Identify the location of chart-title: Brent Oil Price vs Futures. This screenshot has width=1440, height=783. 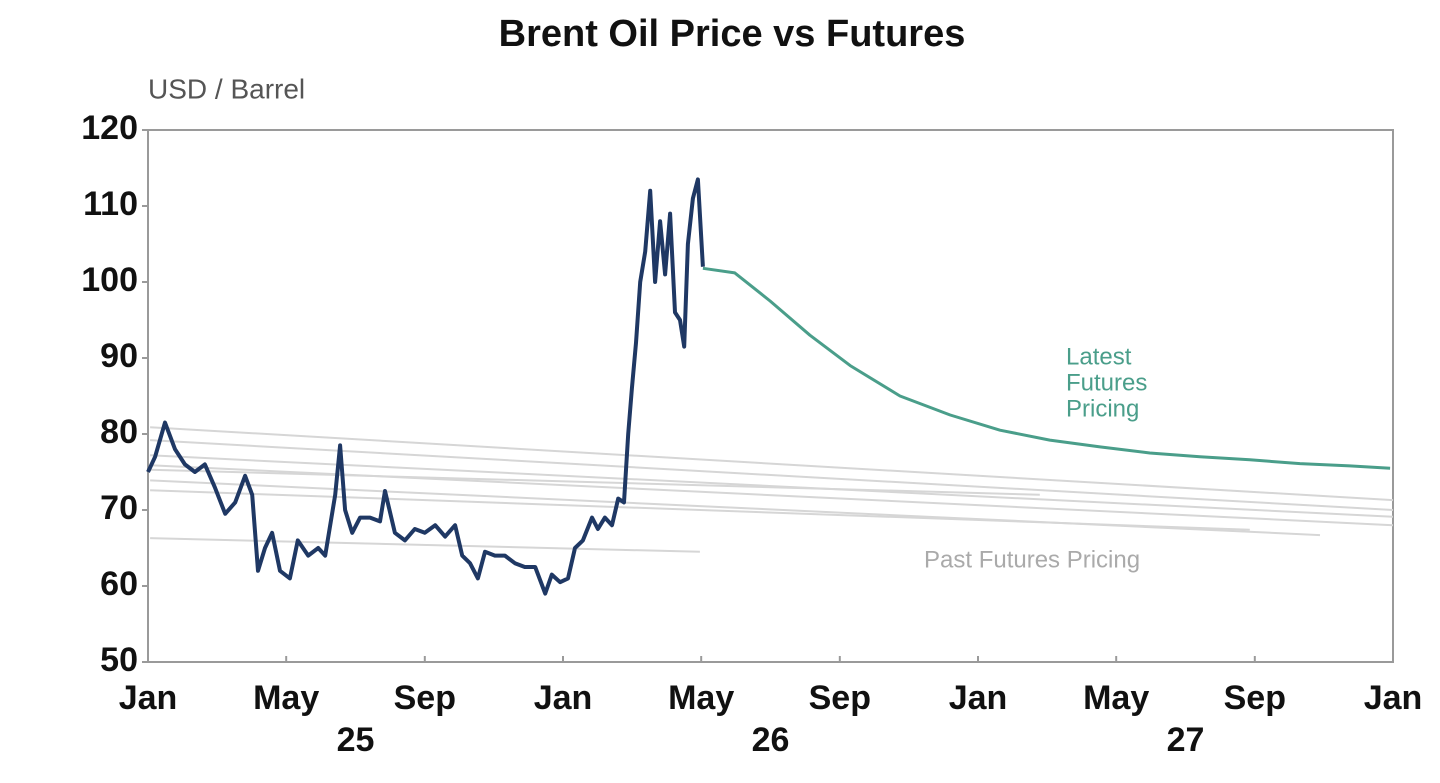
(732, 34).